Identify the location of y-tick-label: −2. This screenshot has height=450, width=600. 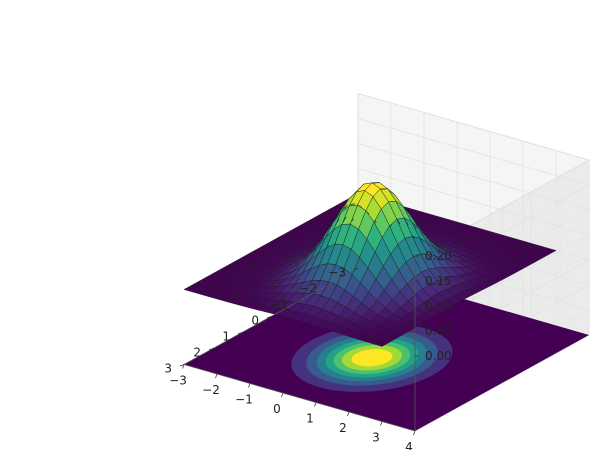
(308, 289).